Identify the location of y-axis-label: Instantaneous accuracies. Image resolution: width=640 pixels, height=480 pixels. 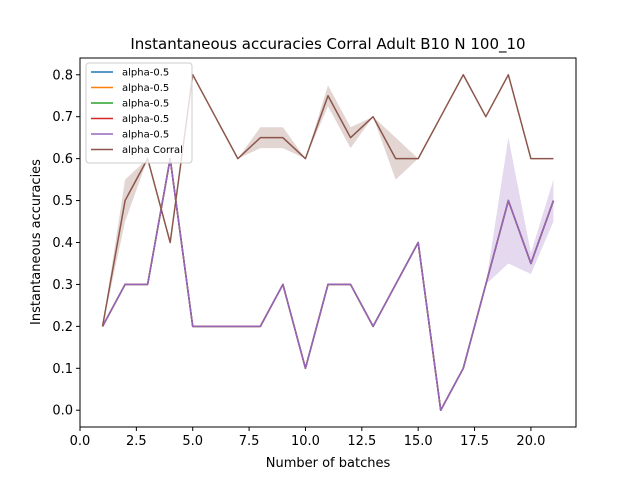
(36, 242).